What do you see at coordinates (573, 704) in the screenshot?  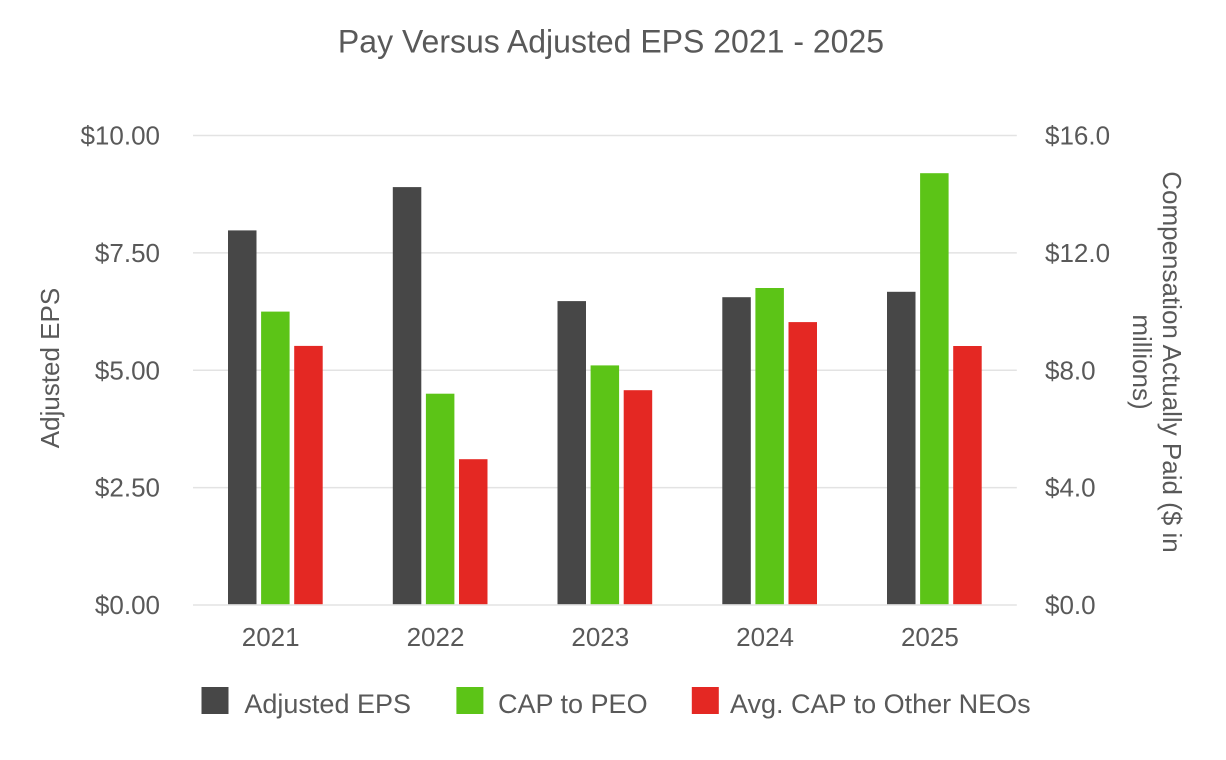 I see `svg-text: CAP to PEO` at bounding box center [573, 704].